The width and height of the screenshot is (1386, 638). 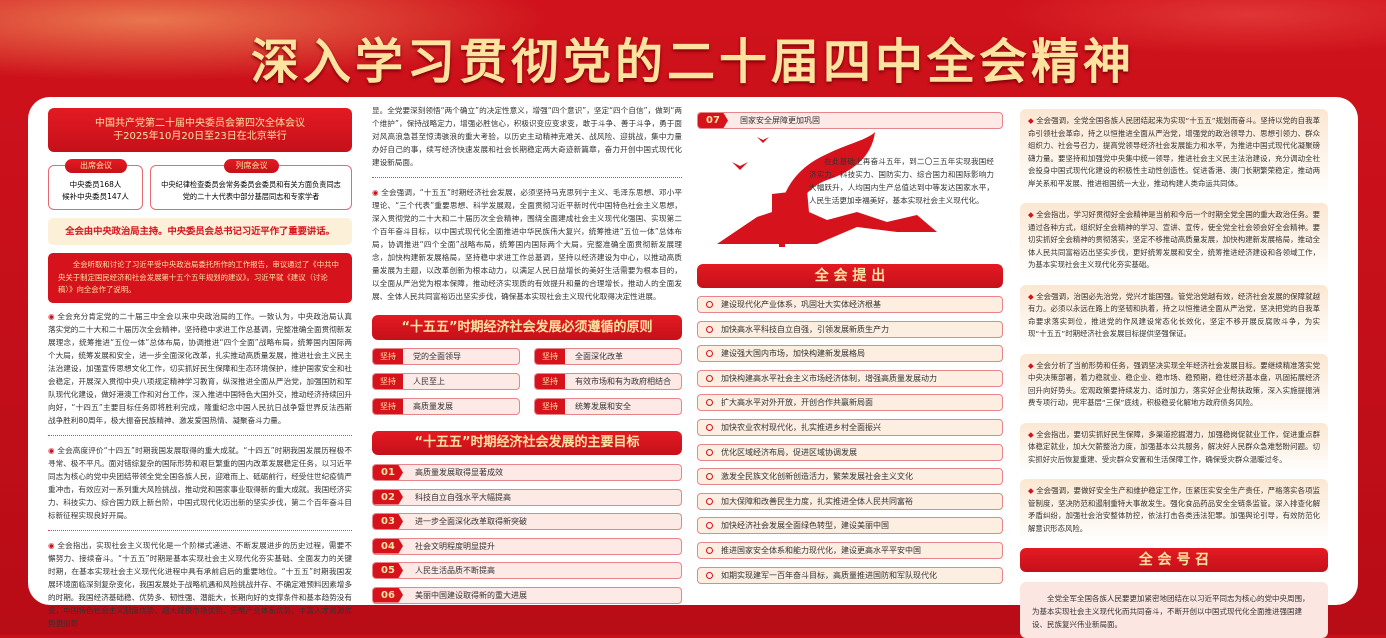 I want to click on principle-text: 党的全面领导, so click(x=437, y=356).